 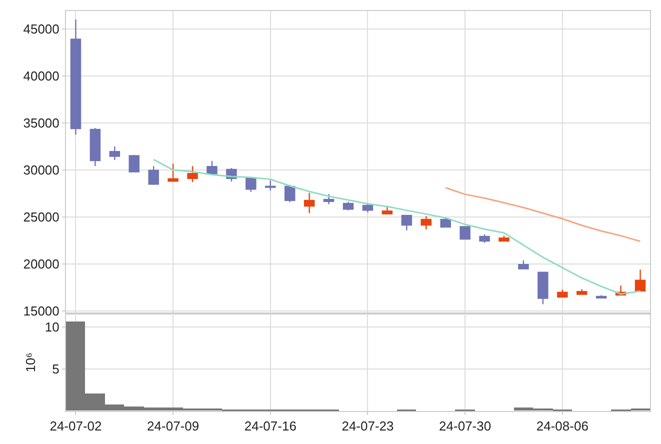 What do you see at coordinates (41, 264) in the screenshot?
I see `y-tick-label: 20000` at bounding box center [41, 264].